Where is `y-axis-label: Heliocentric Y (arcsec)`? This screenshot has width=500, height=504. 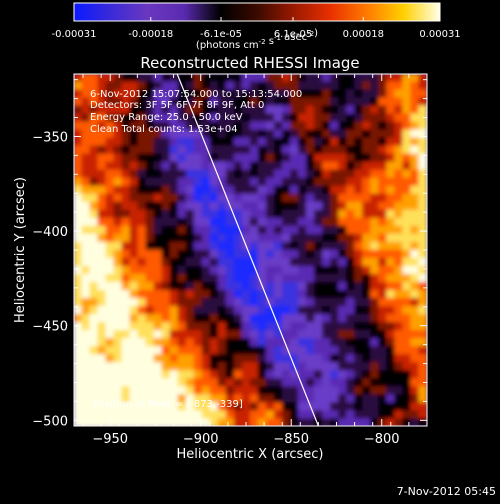 y-axis-label: Heliocentric Y (arcsec) is located at coordinates (20, 250).